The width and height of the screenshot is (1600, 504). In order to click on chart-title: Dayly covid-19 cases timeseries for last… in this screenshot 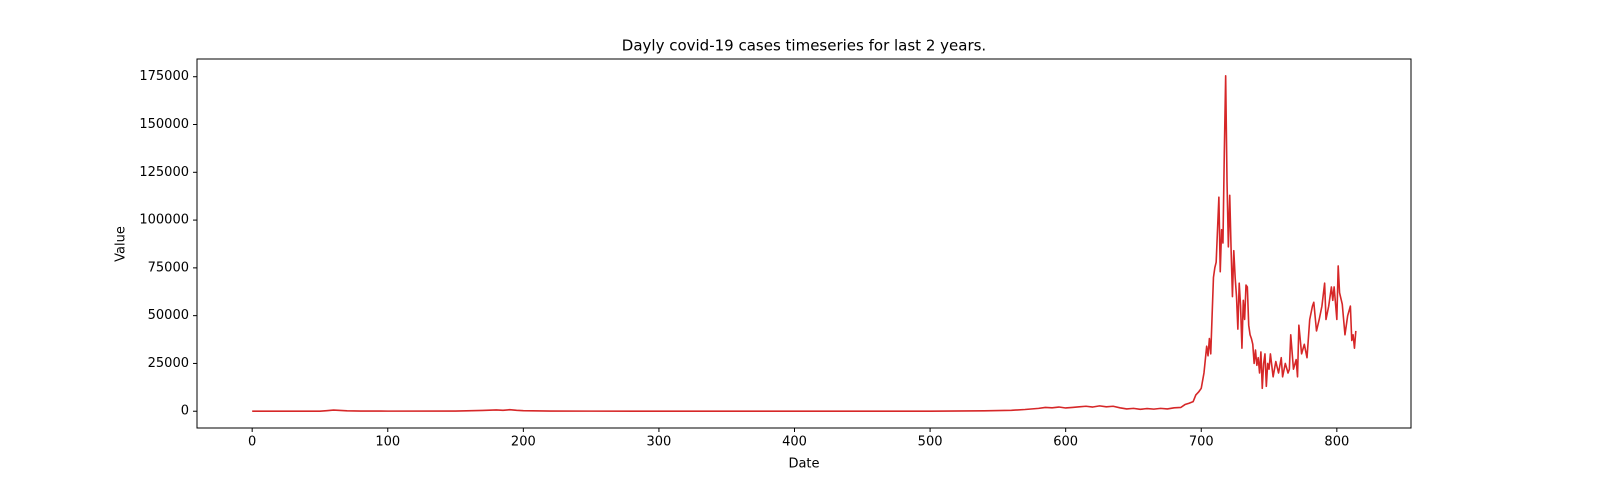, I will do `click(804, 46)`.